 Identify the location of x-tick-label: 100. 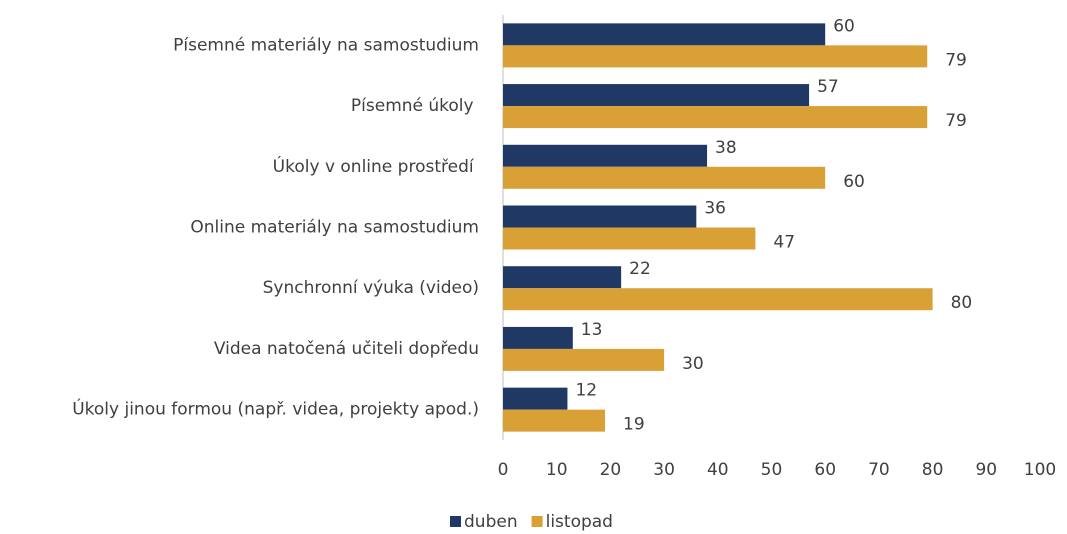
(1040, 470).